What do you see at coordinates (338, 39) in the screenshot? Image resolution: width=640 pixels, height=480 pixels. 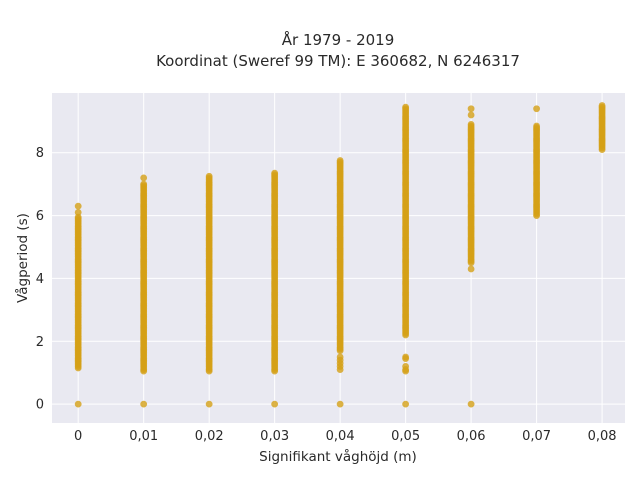 I see `chart-title: År 1979 - 2019` at bounding box center [338, 39].